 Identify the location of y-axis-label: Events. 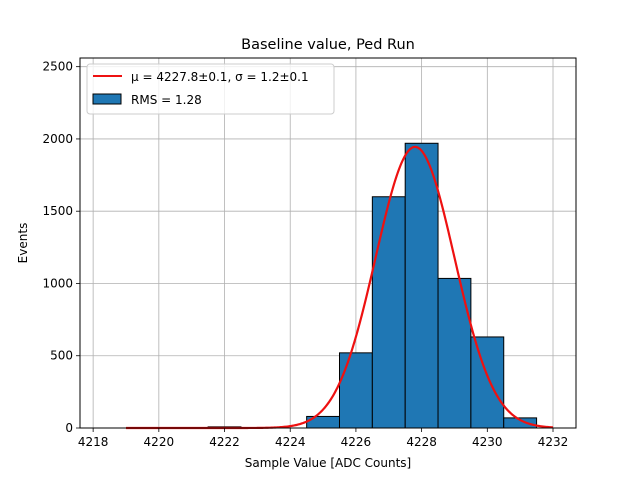
(23, 243).